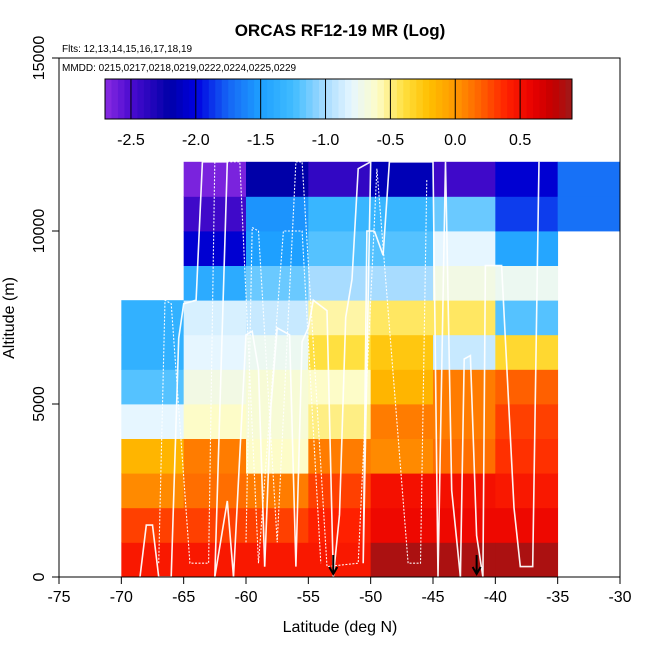 This screenshot has height=650, width=650. I want to click on y-tick-label: 0, so click(39, 576).